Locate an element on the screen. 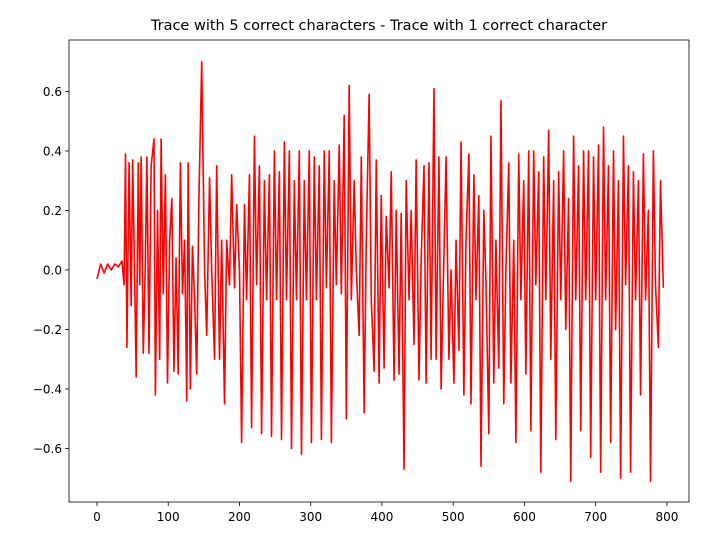  x-tick-label: 500 is located at coordinates (453, 517).